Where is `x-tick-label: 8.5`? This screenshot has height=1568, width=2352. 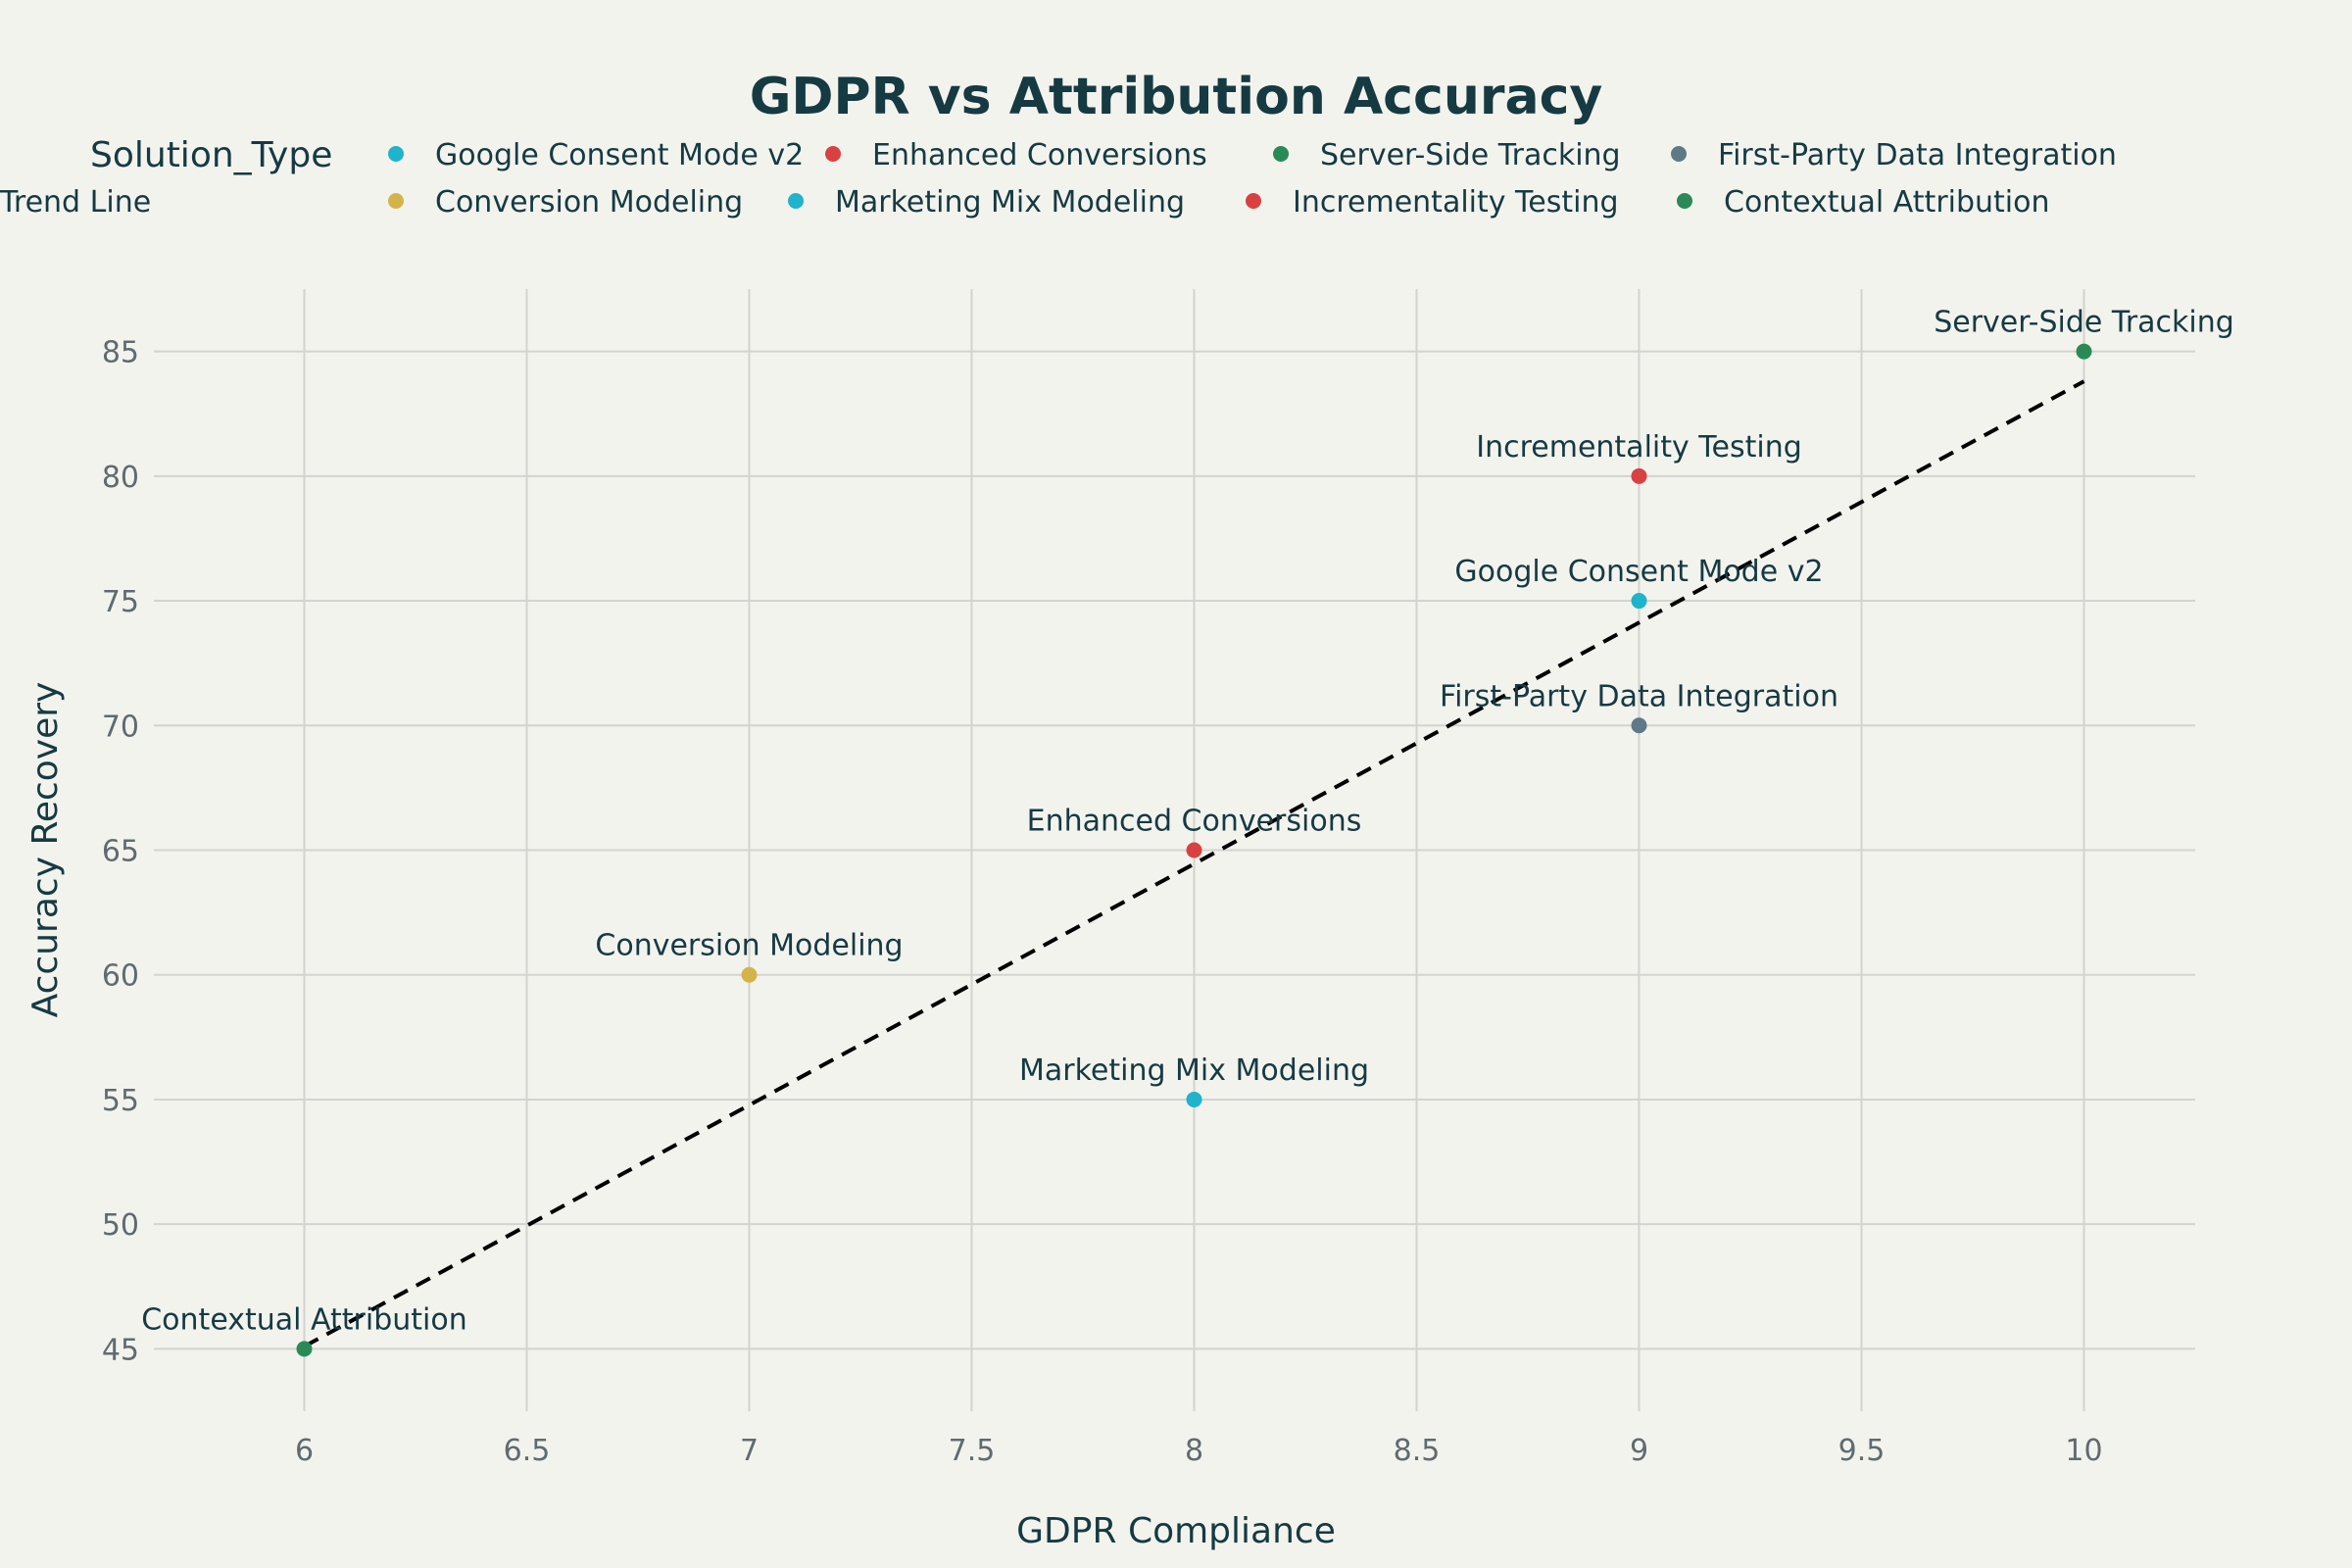 x-tick-label: 8.5 is located at coordinates (1417, 1451).